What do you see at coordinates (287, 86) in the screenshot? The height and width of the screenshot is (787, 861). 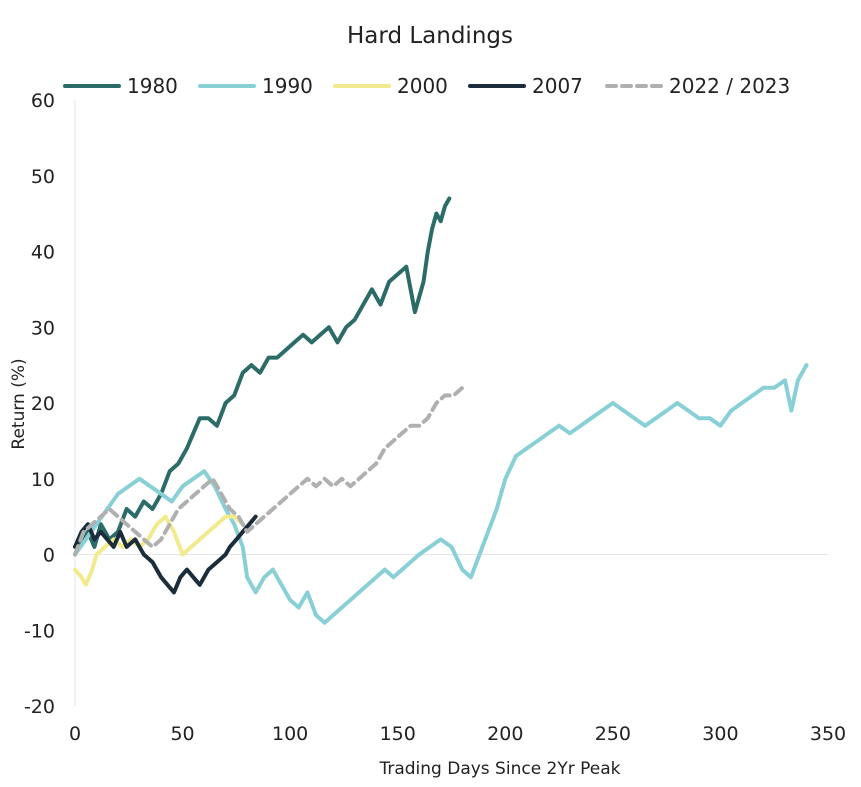 I see `legend-label: 1990` at bounding box center [287, 86].